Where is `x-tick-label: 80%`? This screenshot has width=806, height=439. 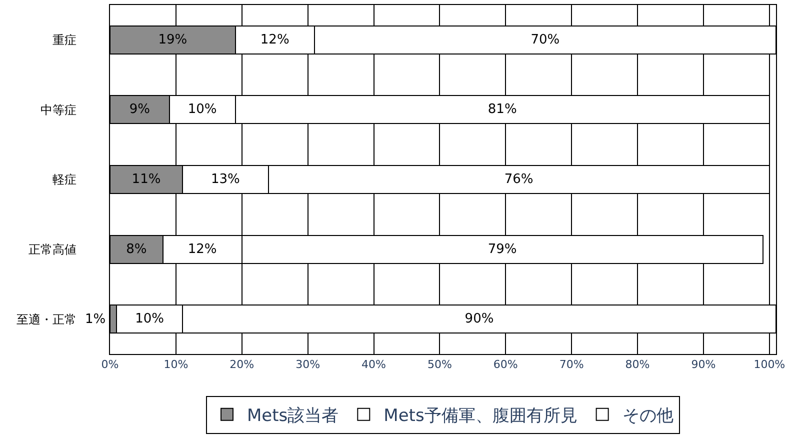 x-tick-label: 80% is located at coordinates (637, 365).